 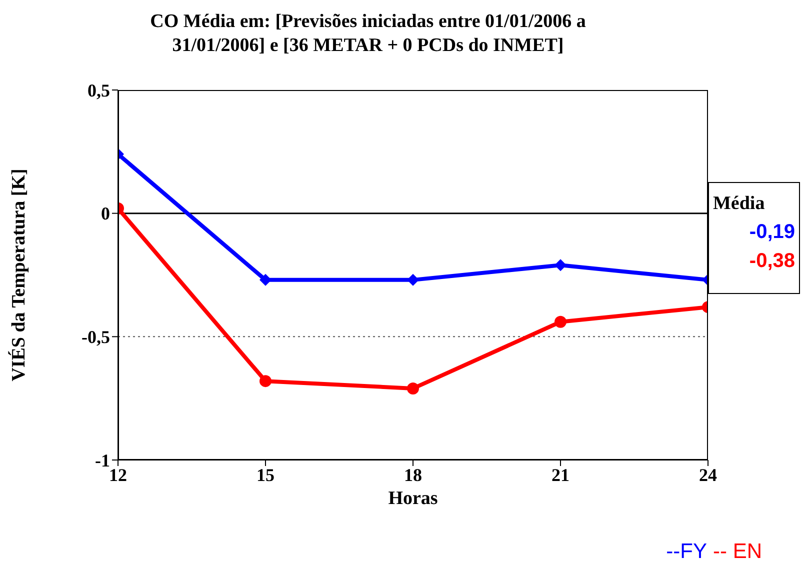 What do you see at coordinates (265, 474) in the screenshot?
I see `x-tick-label: 15` at bounding box center [265, 474].